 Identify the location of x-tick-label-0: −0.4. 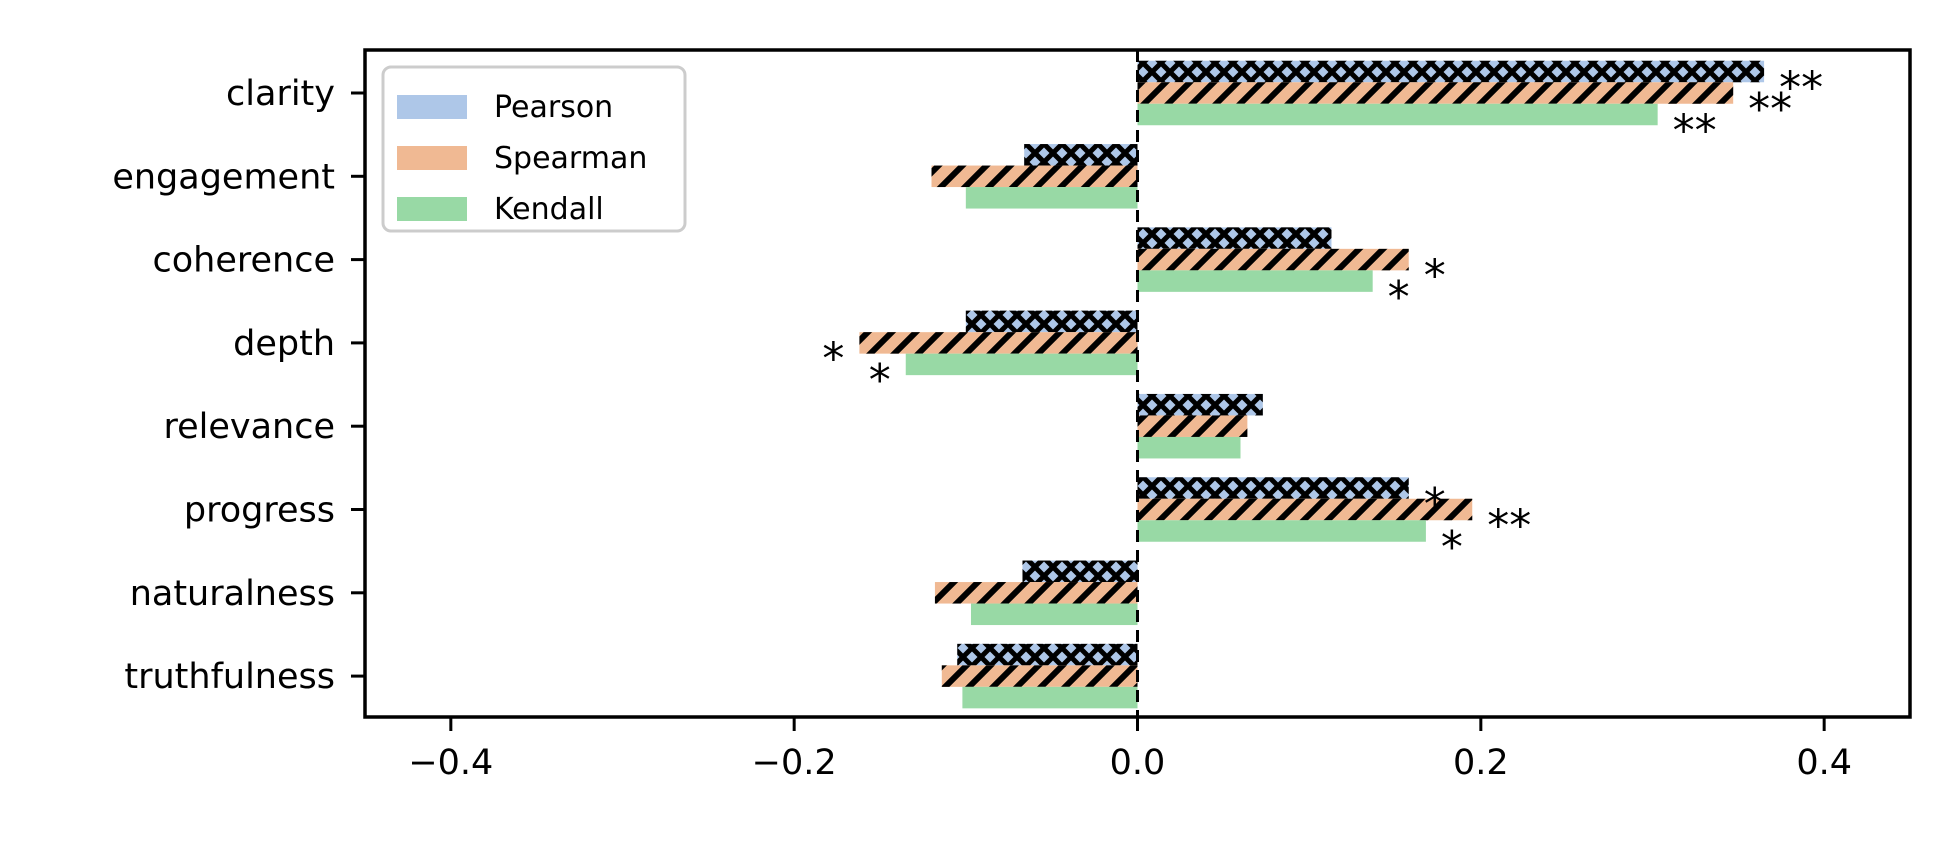
(450, 763).